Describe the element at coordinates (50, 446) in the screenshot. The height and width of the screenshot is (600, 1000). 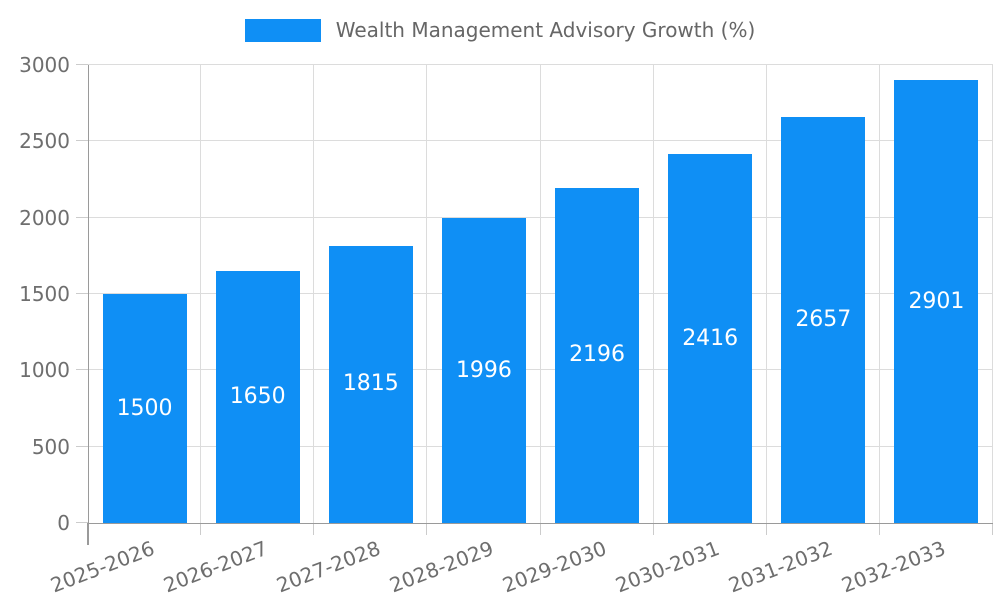
I see `y-tick-label: 500` at that location.